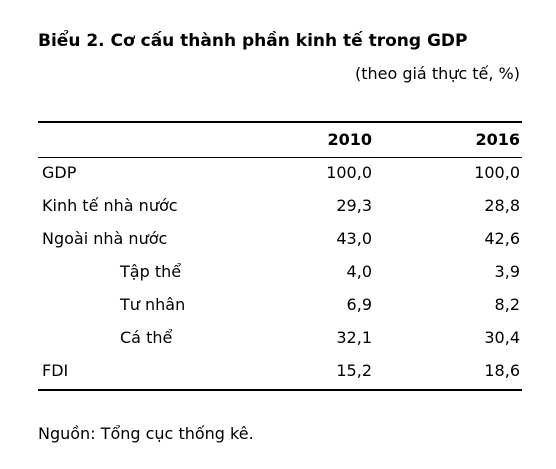 Image resolution: width=556 pixels, height=469 pixels. Describe the element at coordinates (55, 370) in the screenshot. I see `row-label: FDI` at that location.